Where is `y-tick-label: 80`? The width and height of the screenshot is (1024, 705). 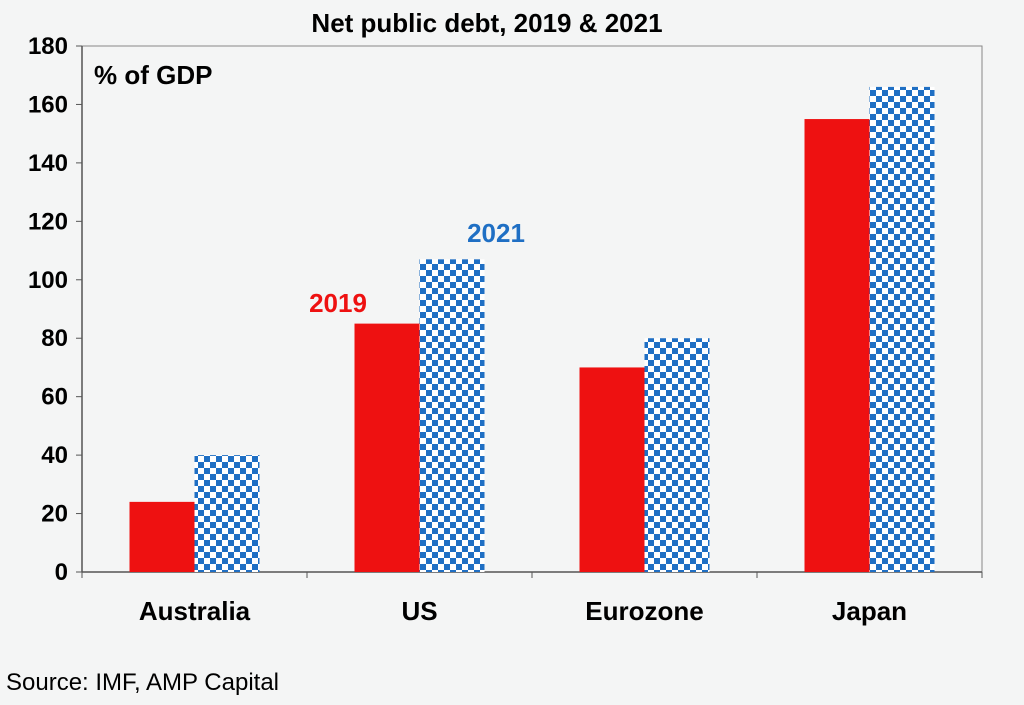
y-tick-label: 80 is located at coordinates (54, 338).